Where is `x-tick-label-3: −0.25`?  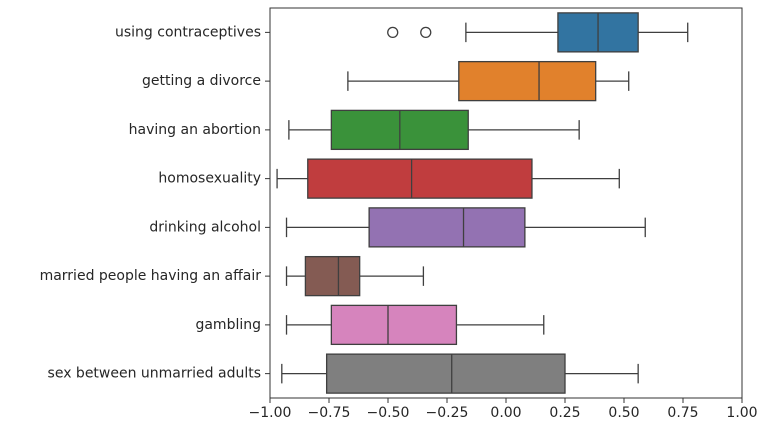 x-tick-label-3: −0.25 is located at coordinates (447, 413).